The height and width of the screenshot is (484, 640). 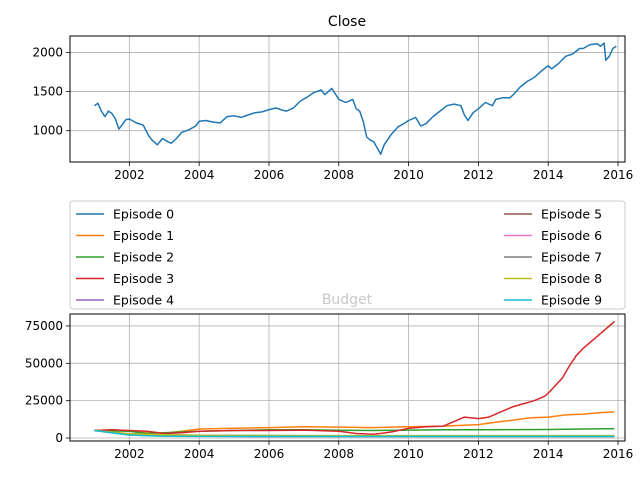 What do you see at coordinates (408, 454) in the screenshot?
I see `budget-x-tick-label: 2010` at bounding box center [408, 454].